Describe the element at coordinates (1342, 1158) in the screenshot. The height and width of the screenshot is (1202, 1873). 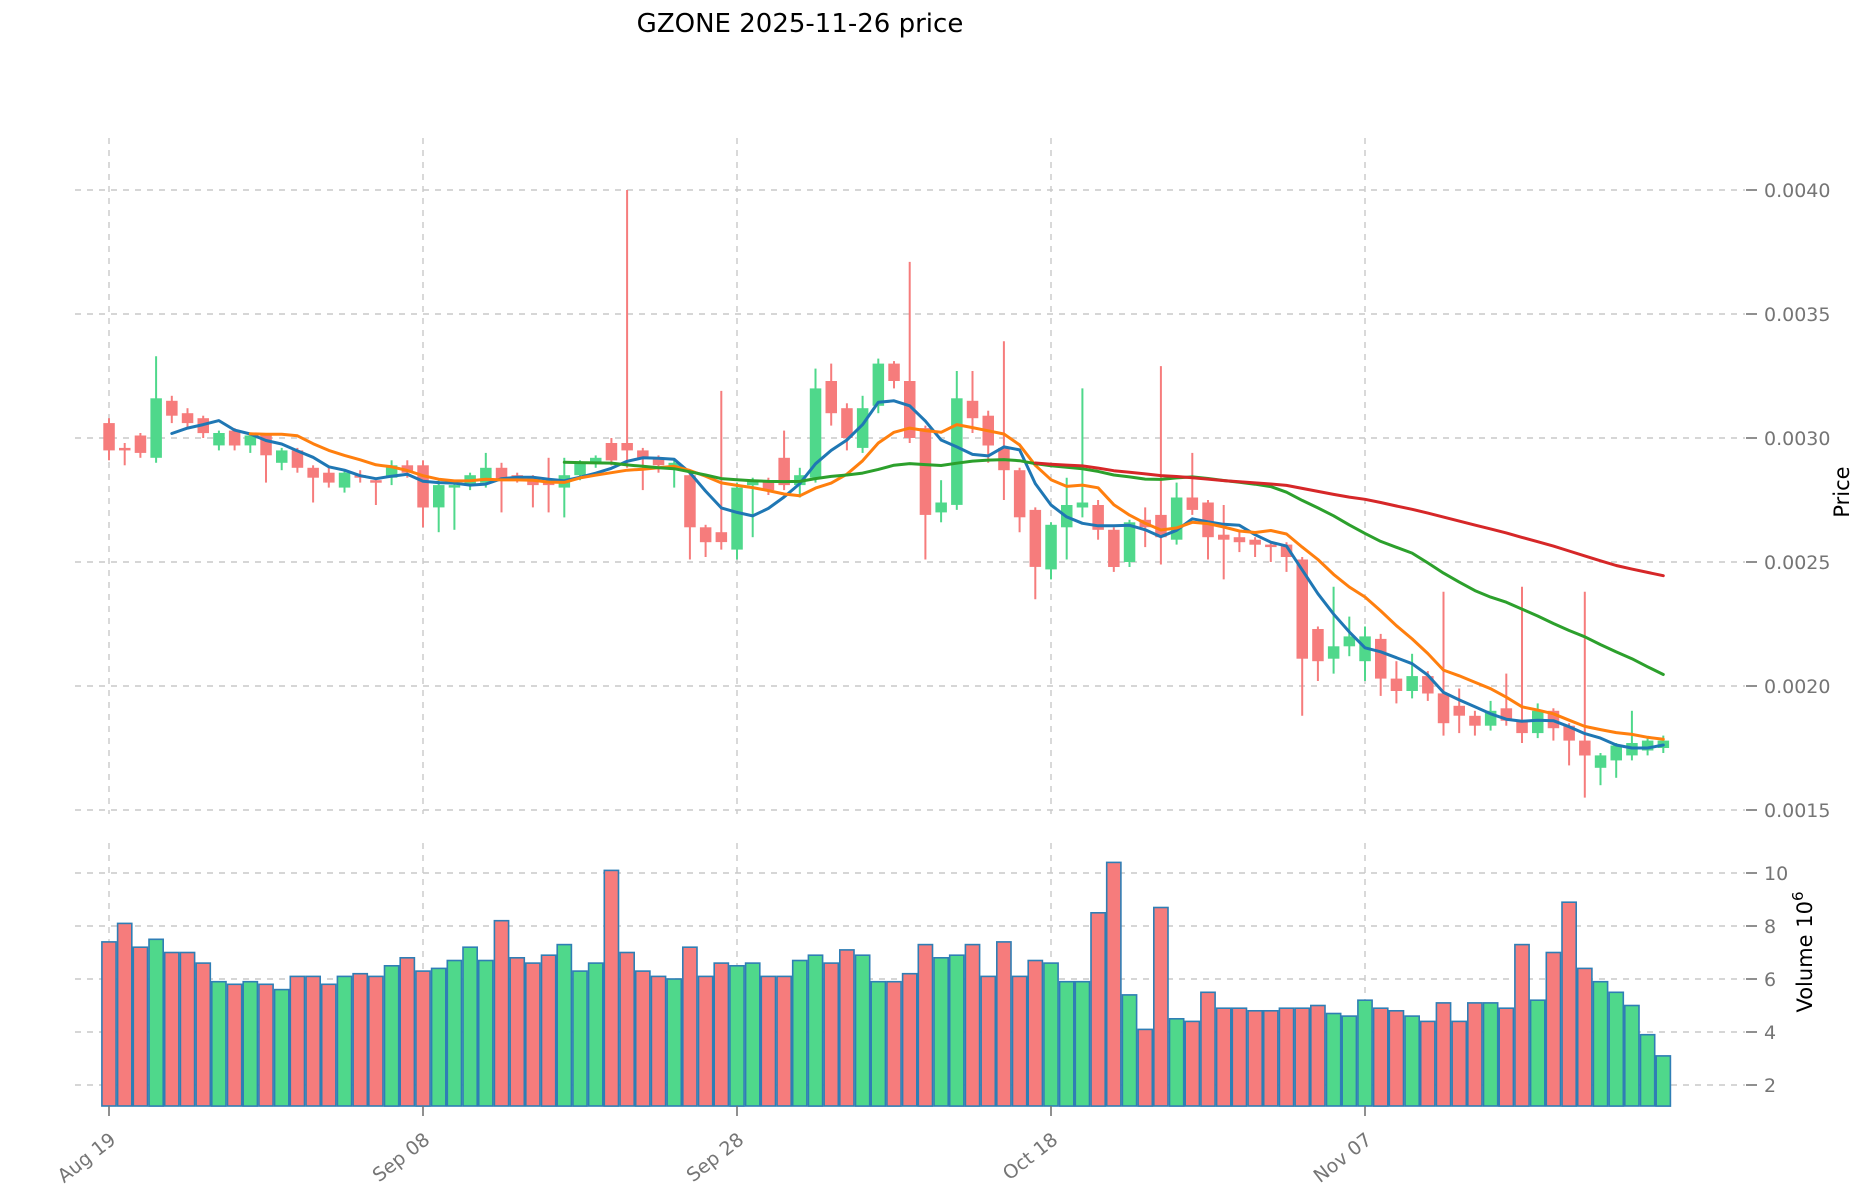
I see `date-tick-label: Nov 07` at that location.